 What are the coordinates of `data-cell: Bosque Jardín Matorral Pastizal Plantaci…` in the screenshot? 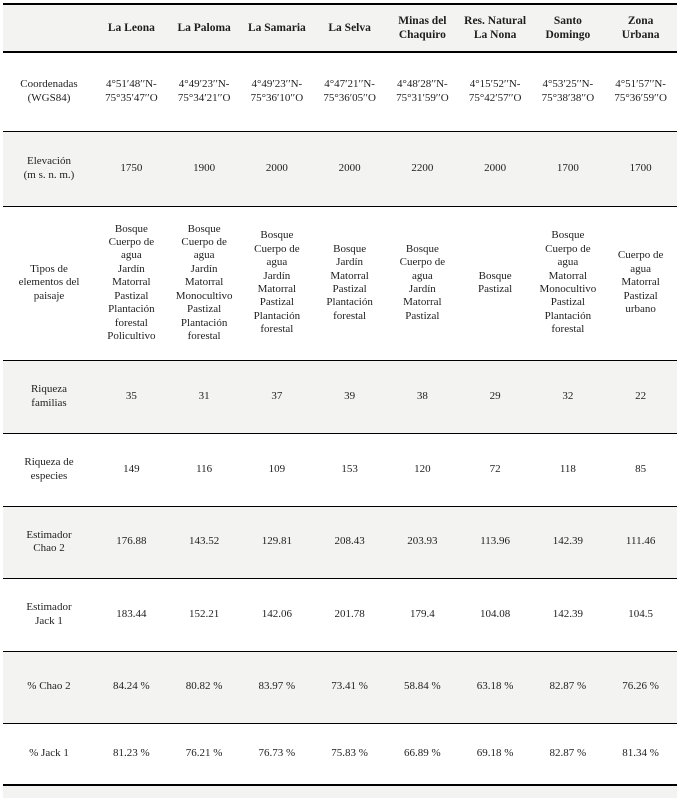 It's located at (349, 282).